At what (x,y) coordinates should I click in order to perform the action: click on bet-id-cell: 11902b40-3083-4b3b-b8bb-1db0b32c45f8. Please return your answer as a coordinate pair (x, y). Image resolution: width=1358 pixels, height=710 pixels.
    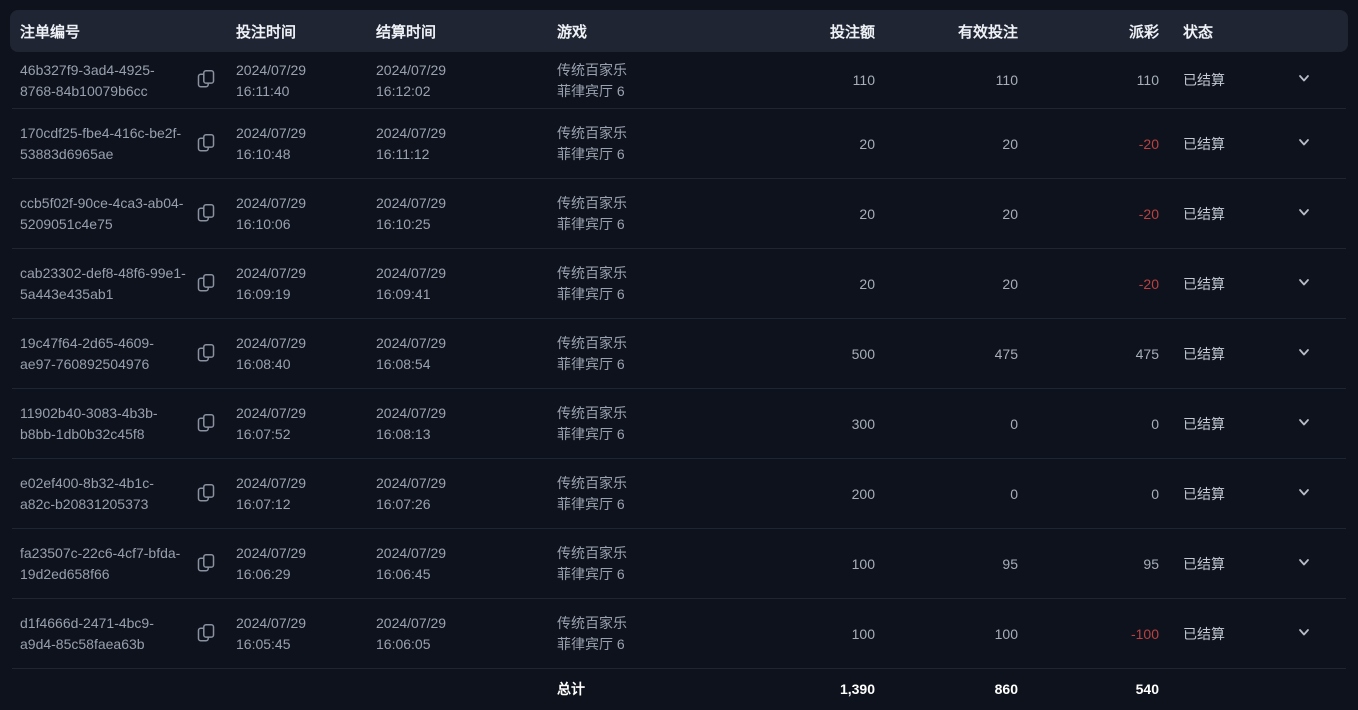
    Looking at the image, I should click on (118, 424).